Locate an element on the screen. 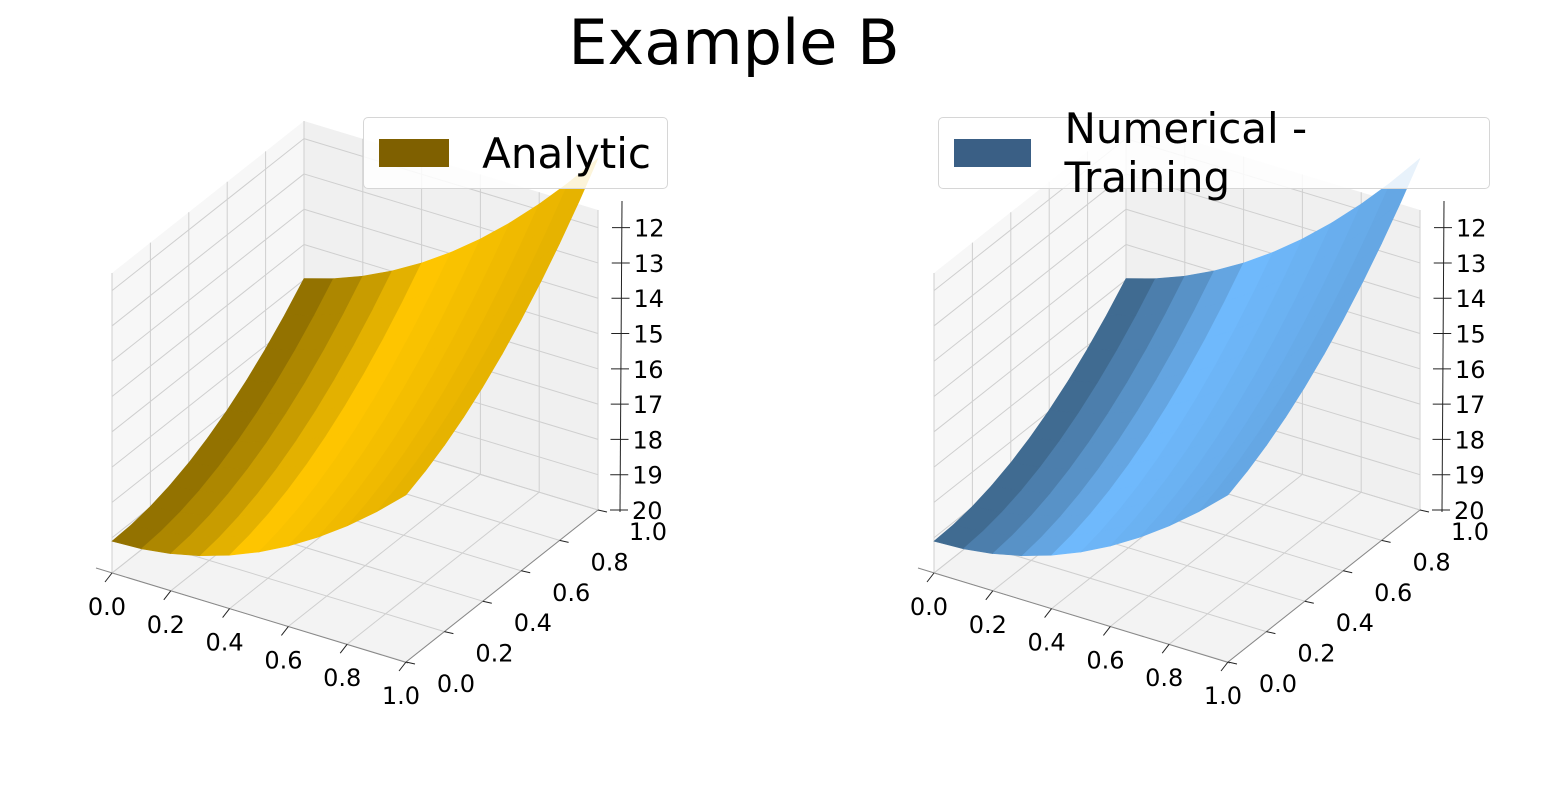 The height and width of the screenshot is (810, 1568). legend-swatch-analytic is located at coordinates (414, 153).